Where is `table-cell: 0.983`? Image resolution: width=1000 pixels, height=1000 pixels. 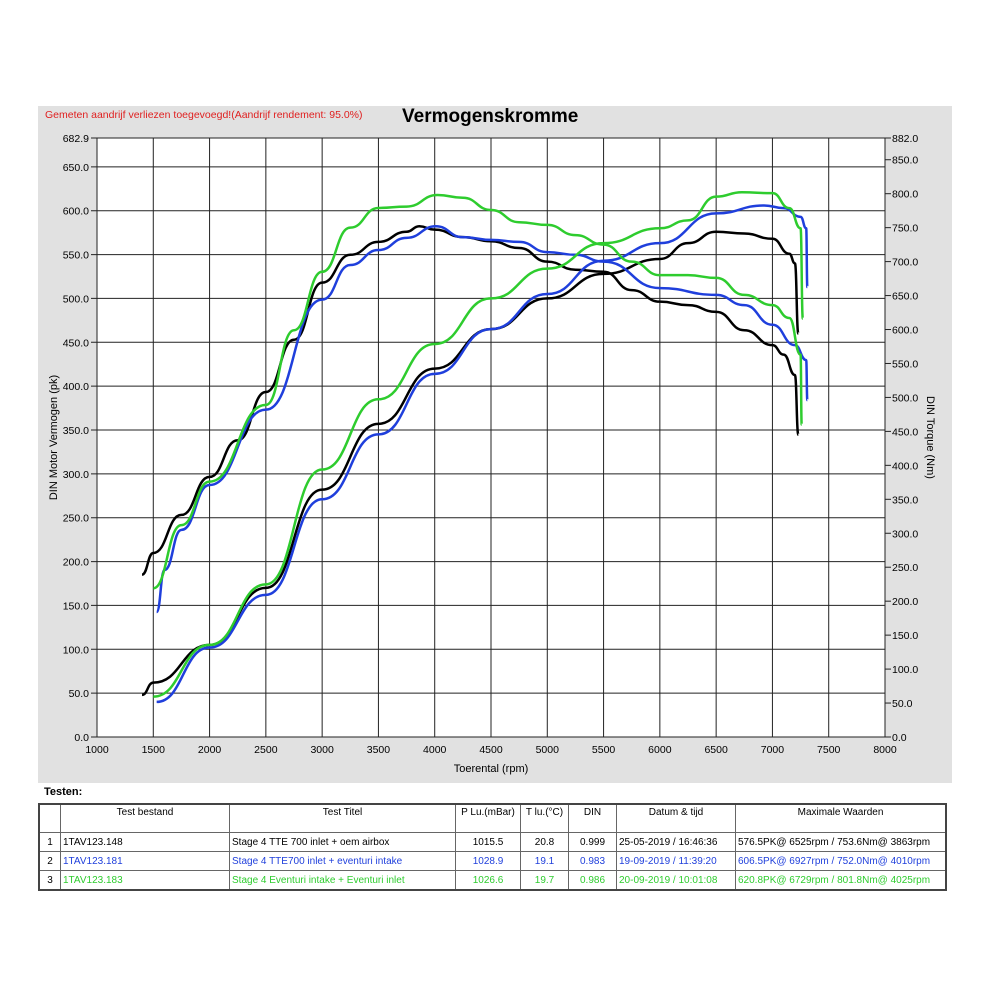 table-cell: 0.983 is located at coordinates (592, 861).